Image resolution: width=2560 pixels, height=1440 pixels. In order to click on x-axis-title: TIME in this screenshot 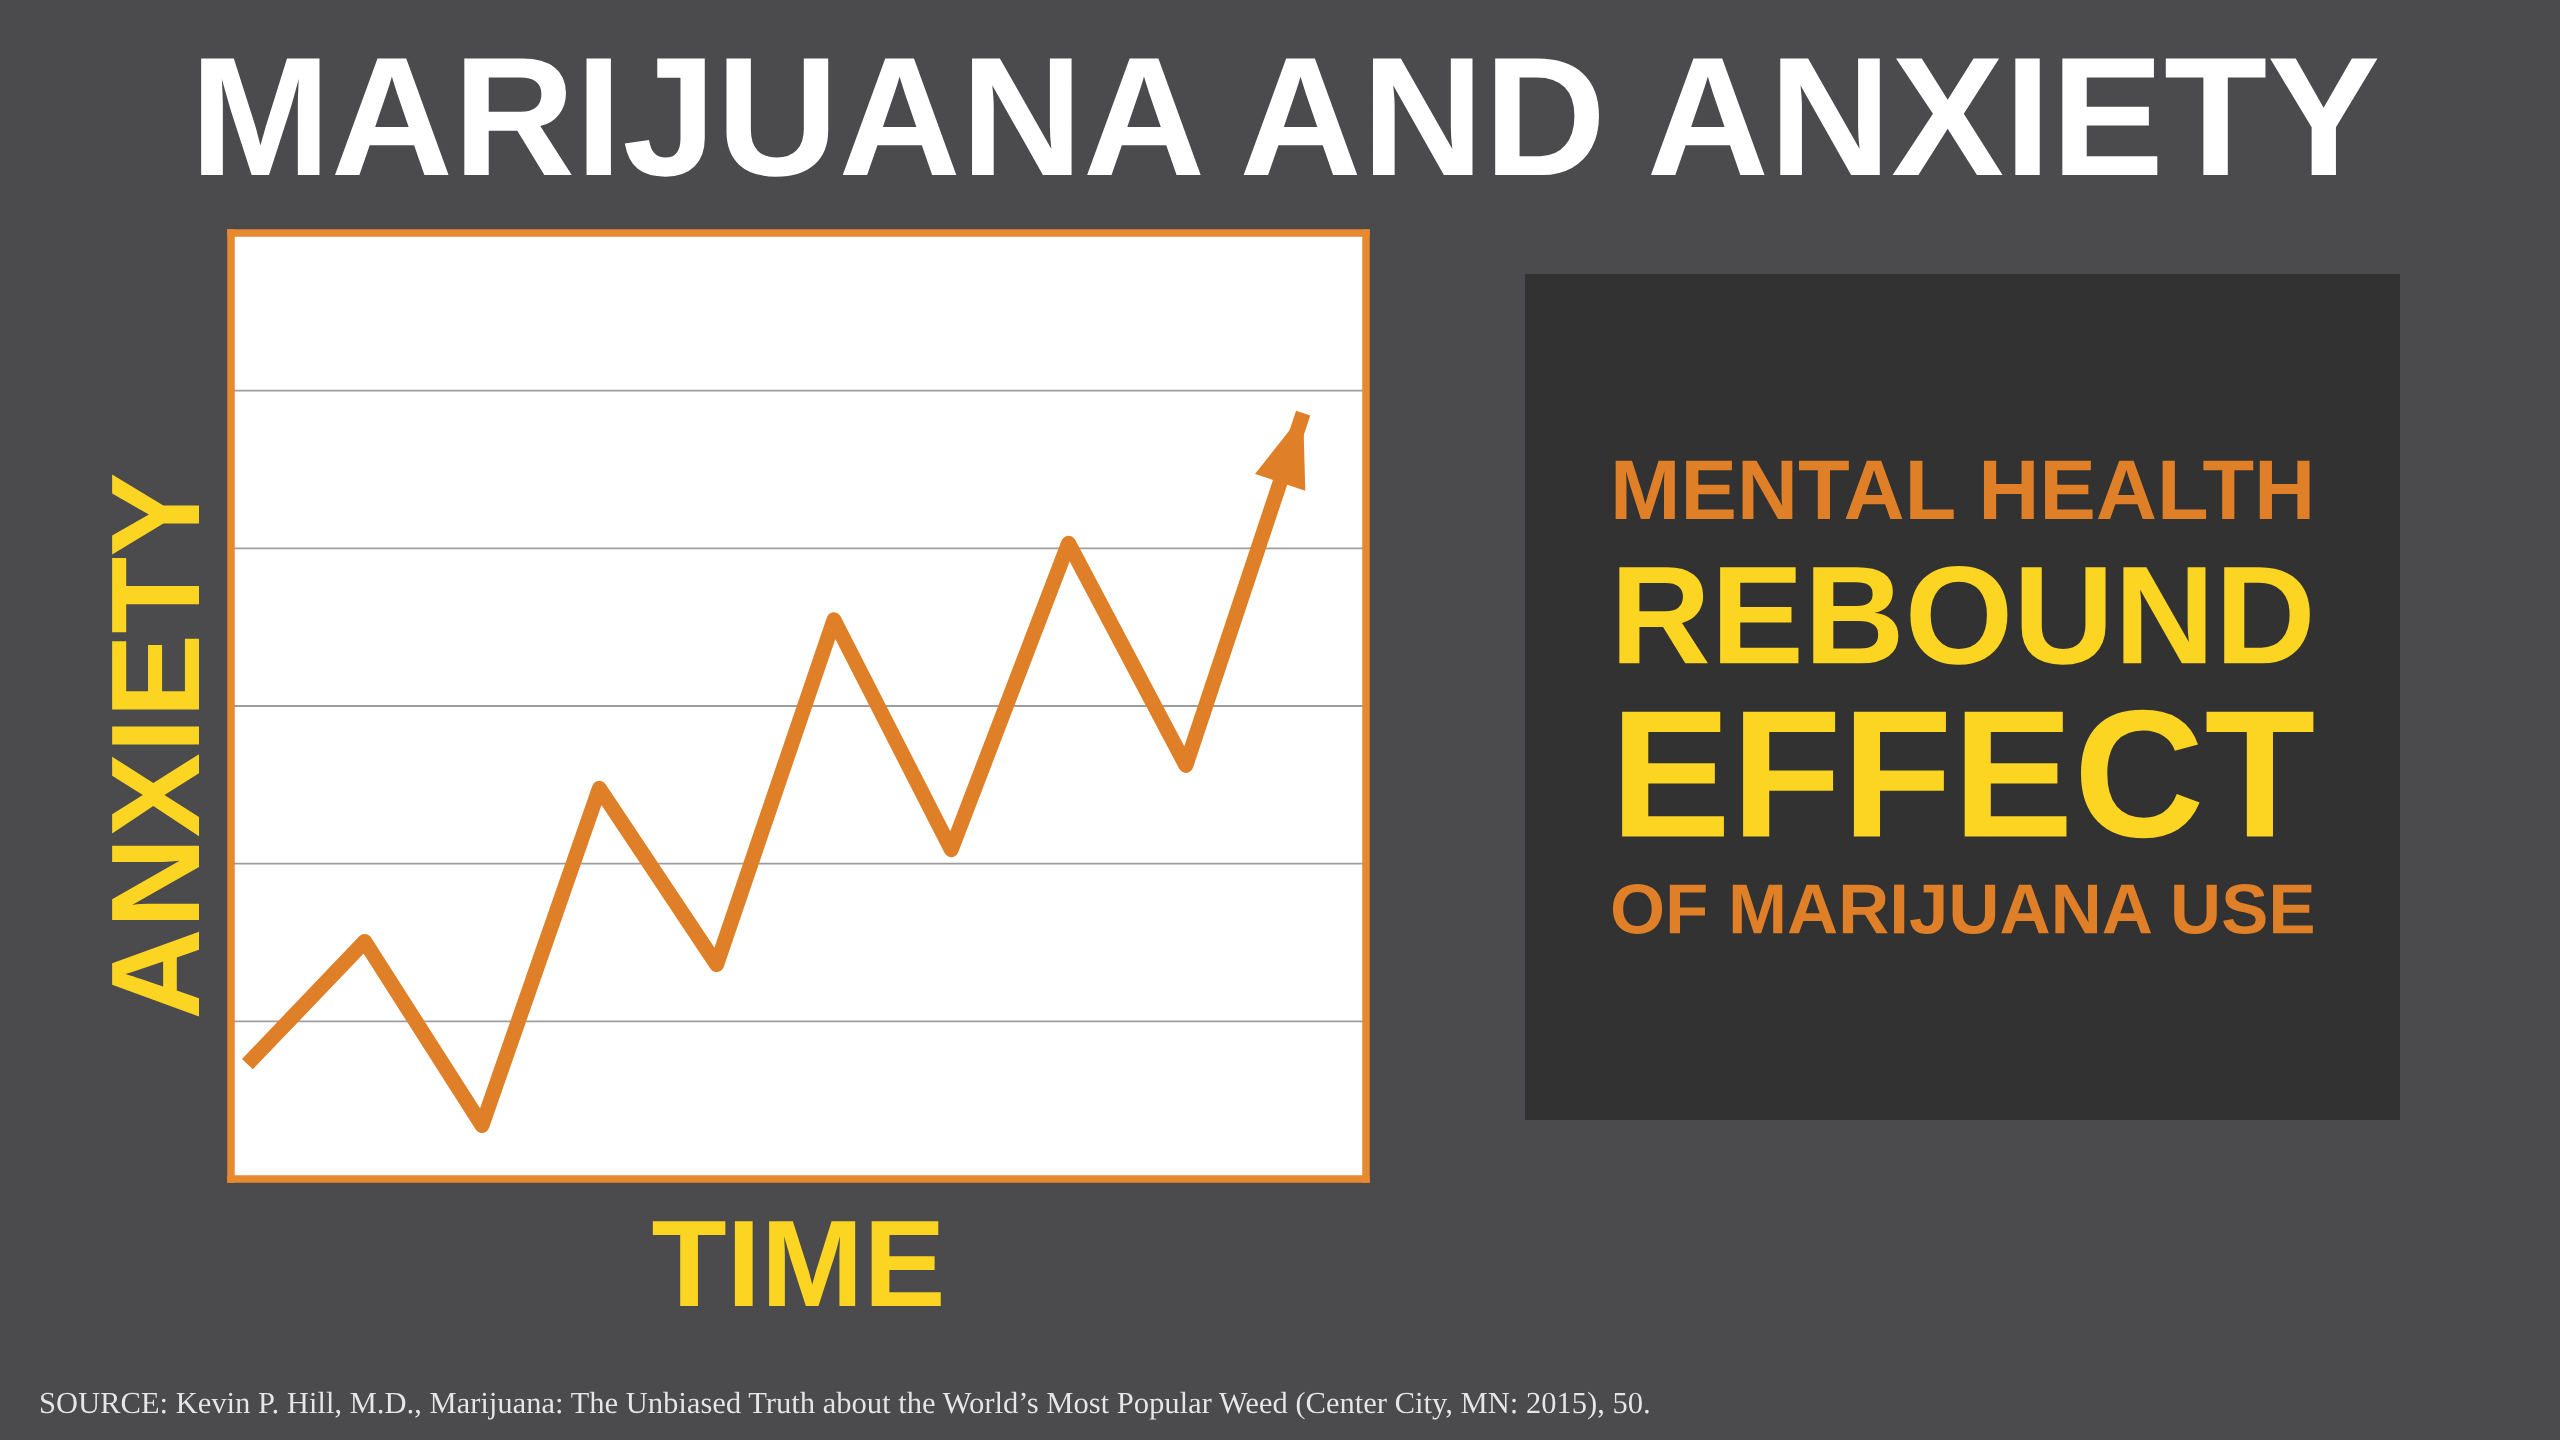, I will do `click(796, 1263)`.